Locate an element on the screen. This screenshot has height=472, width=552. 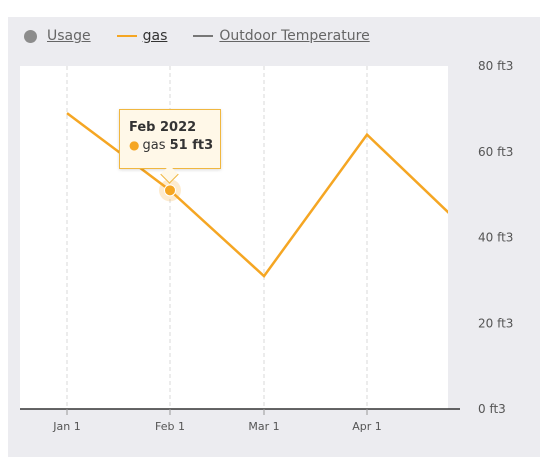
tooltip-value: 51 ft3 is located at coordinates (191, 145).